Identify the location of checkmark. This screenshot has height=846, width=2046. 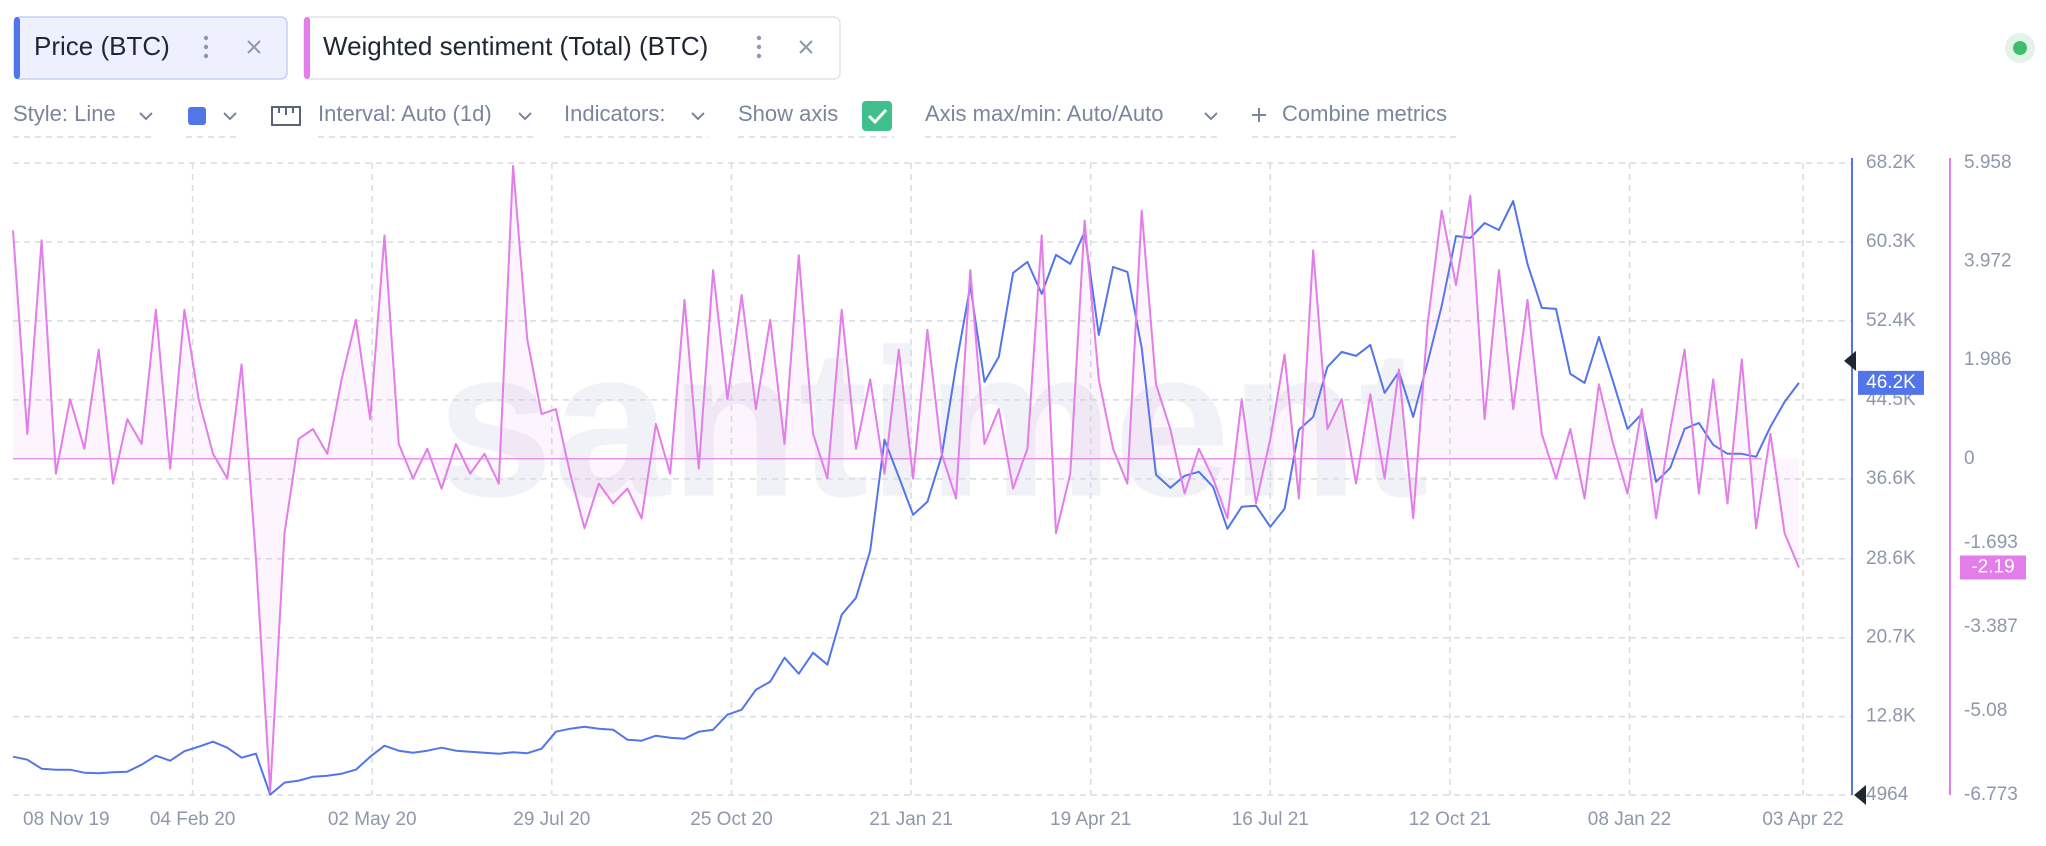
(877, 116).